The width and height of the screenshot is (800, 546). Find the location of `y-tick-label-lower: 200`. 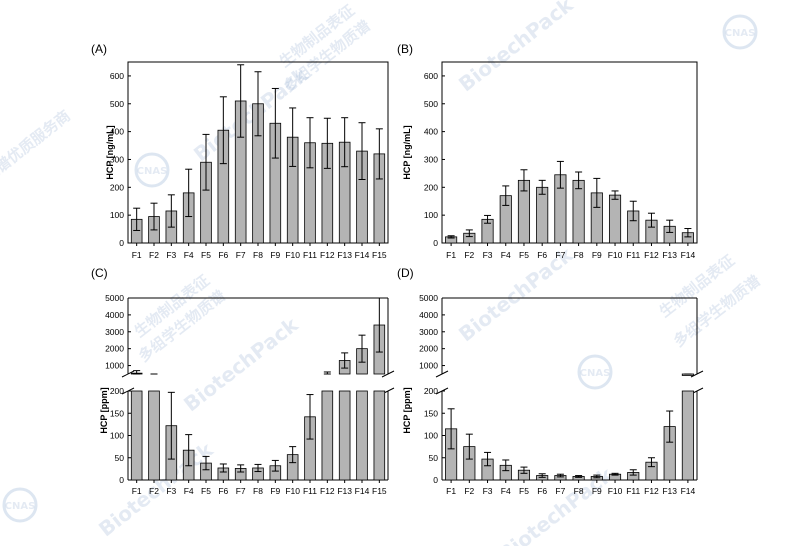

y-tick-label-lower: 200 is located at coordinates (431, 391).